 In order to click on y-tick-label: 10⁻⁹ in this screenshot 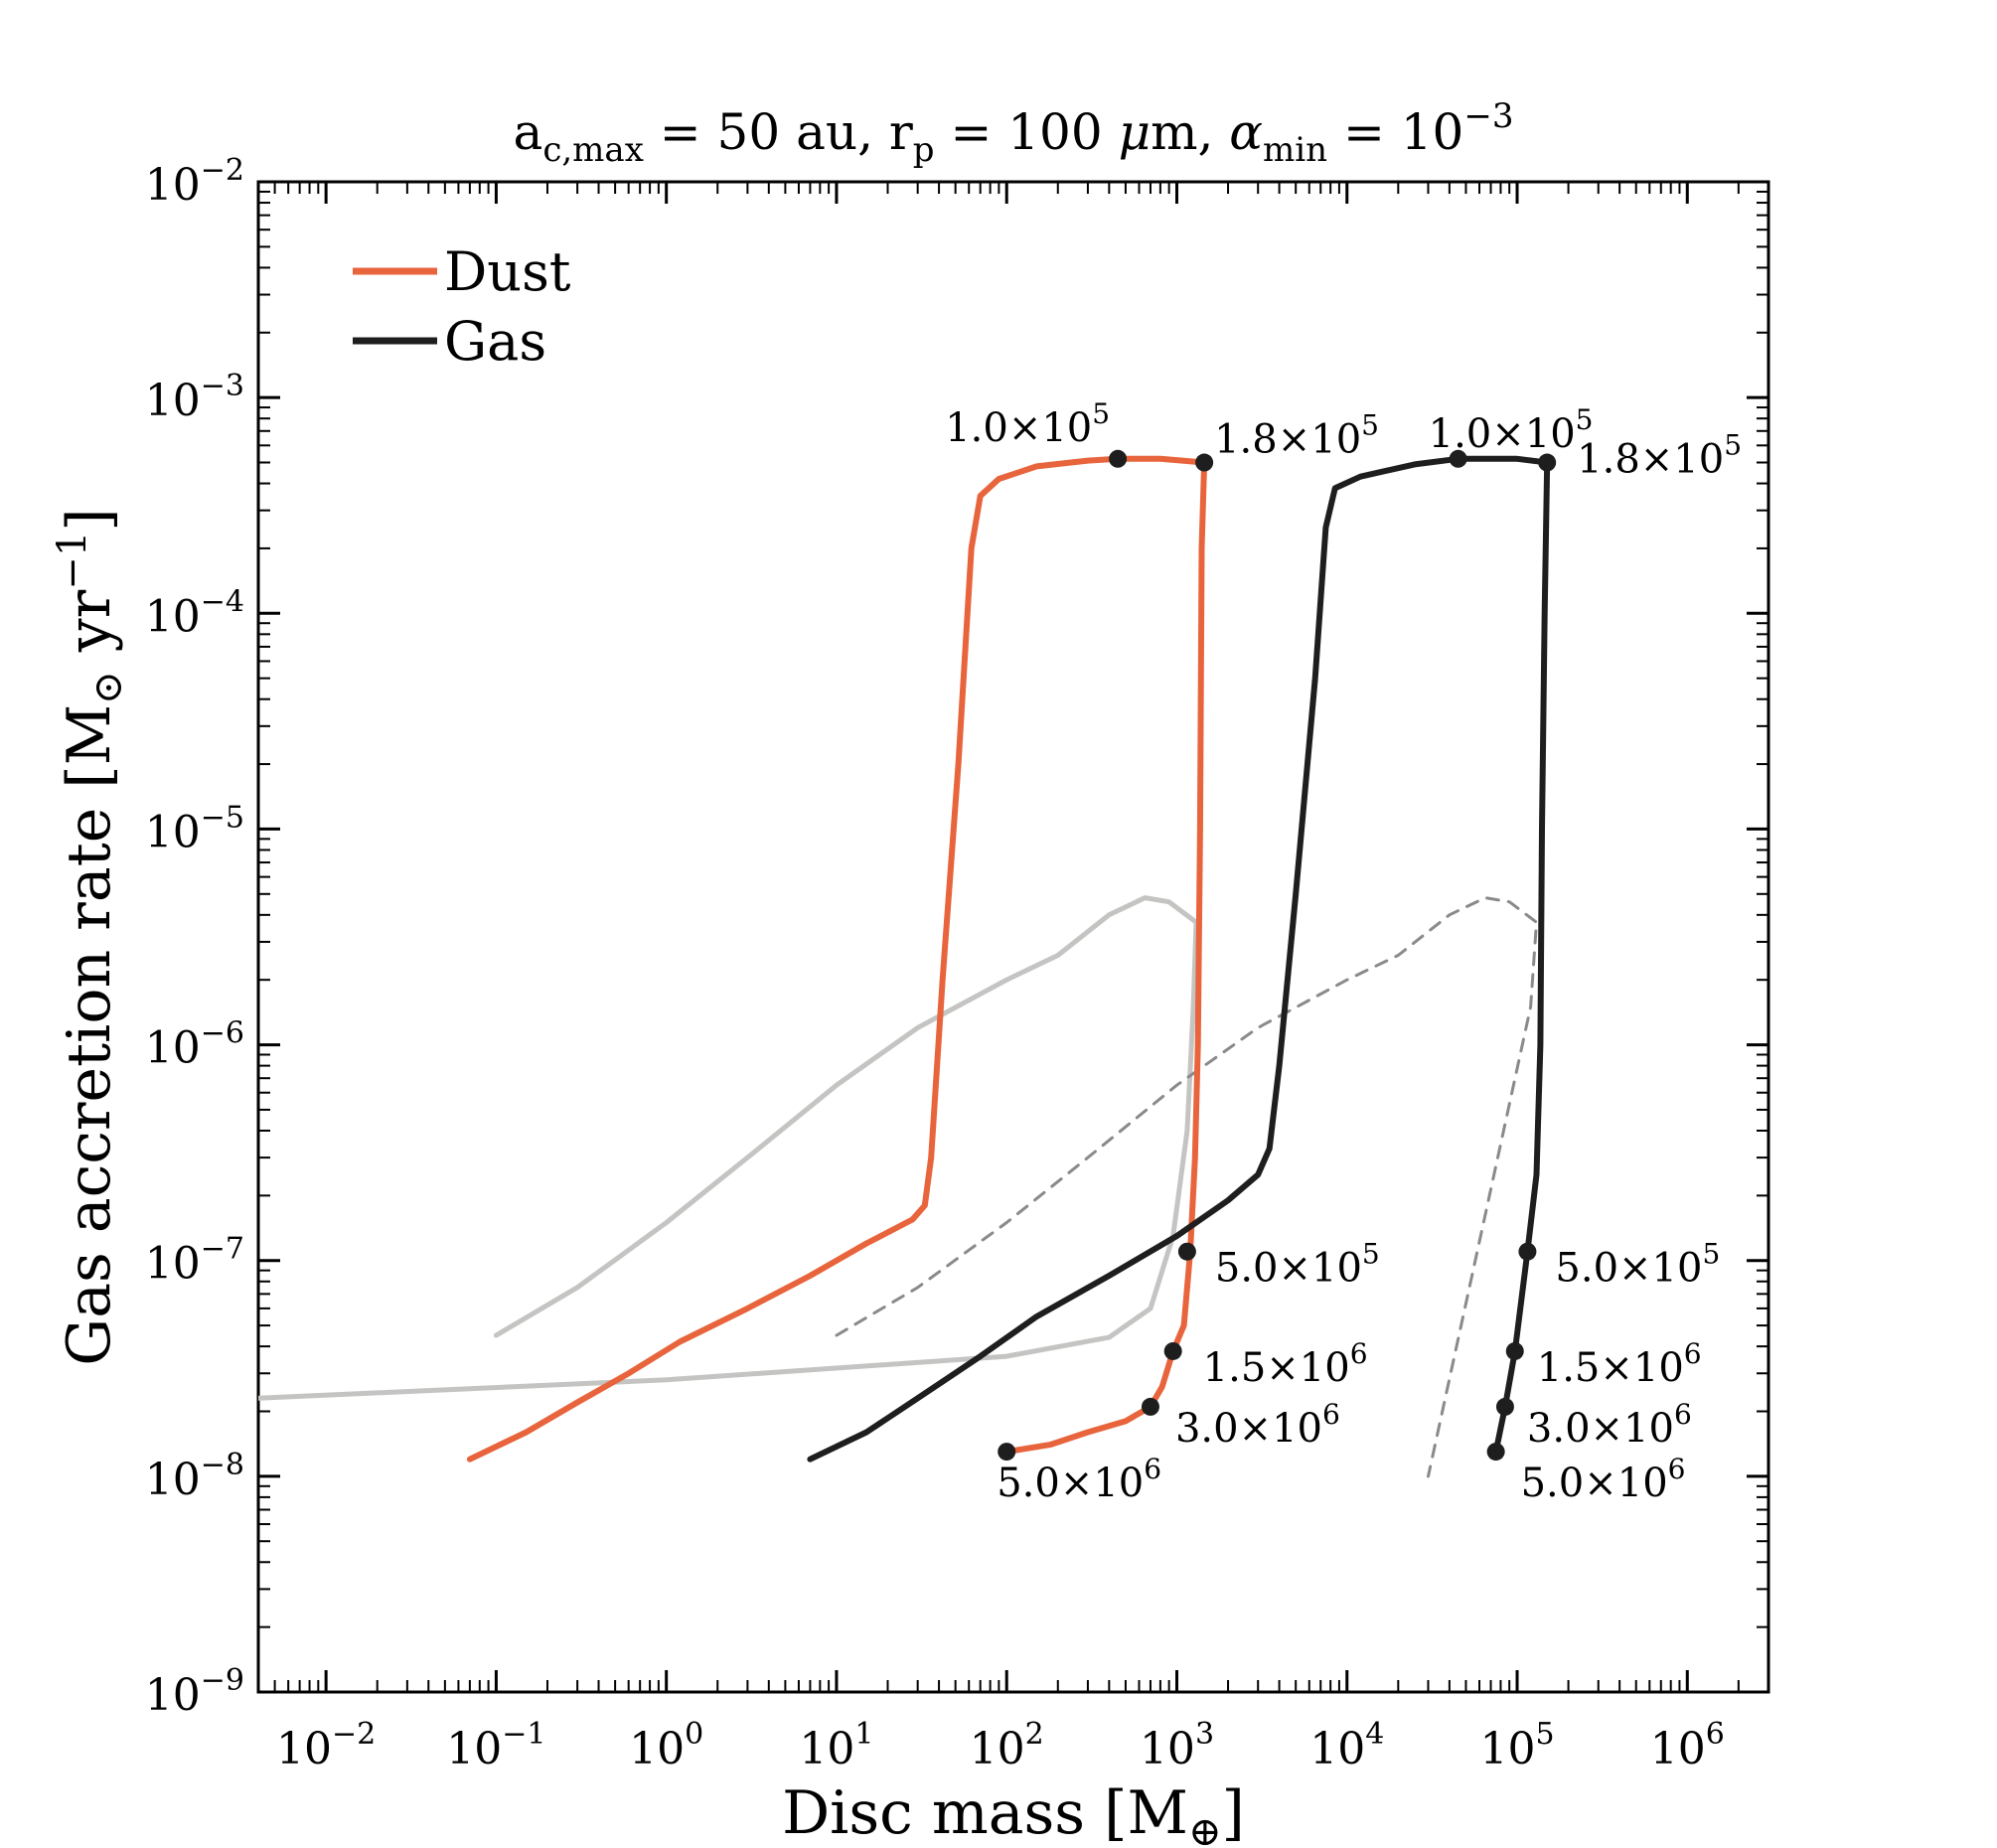, I will do `click(194, 1692)`.